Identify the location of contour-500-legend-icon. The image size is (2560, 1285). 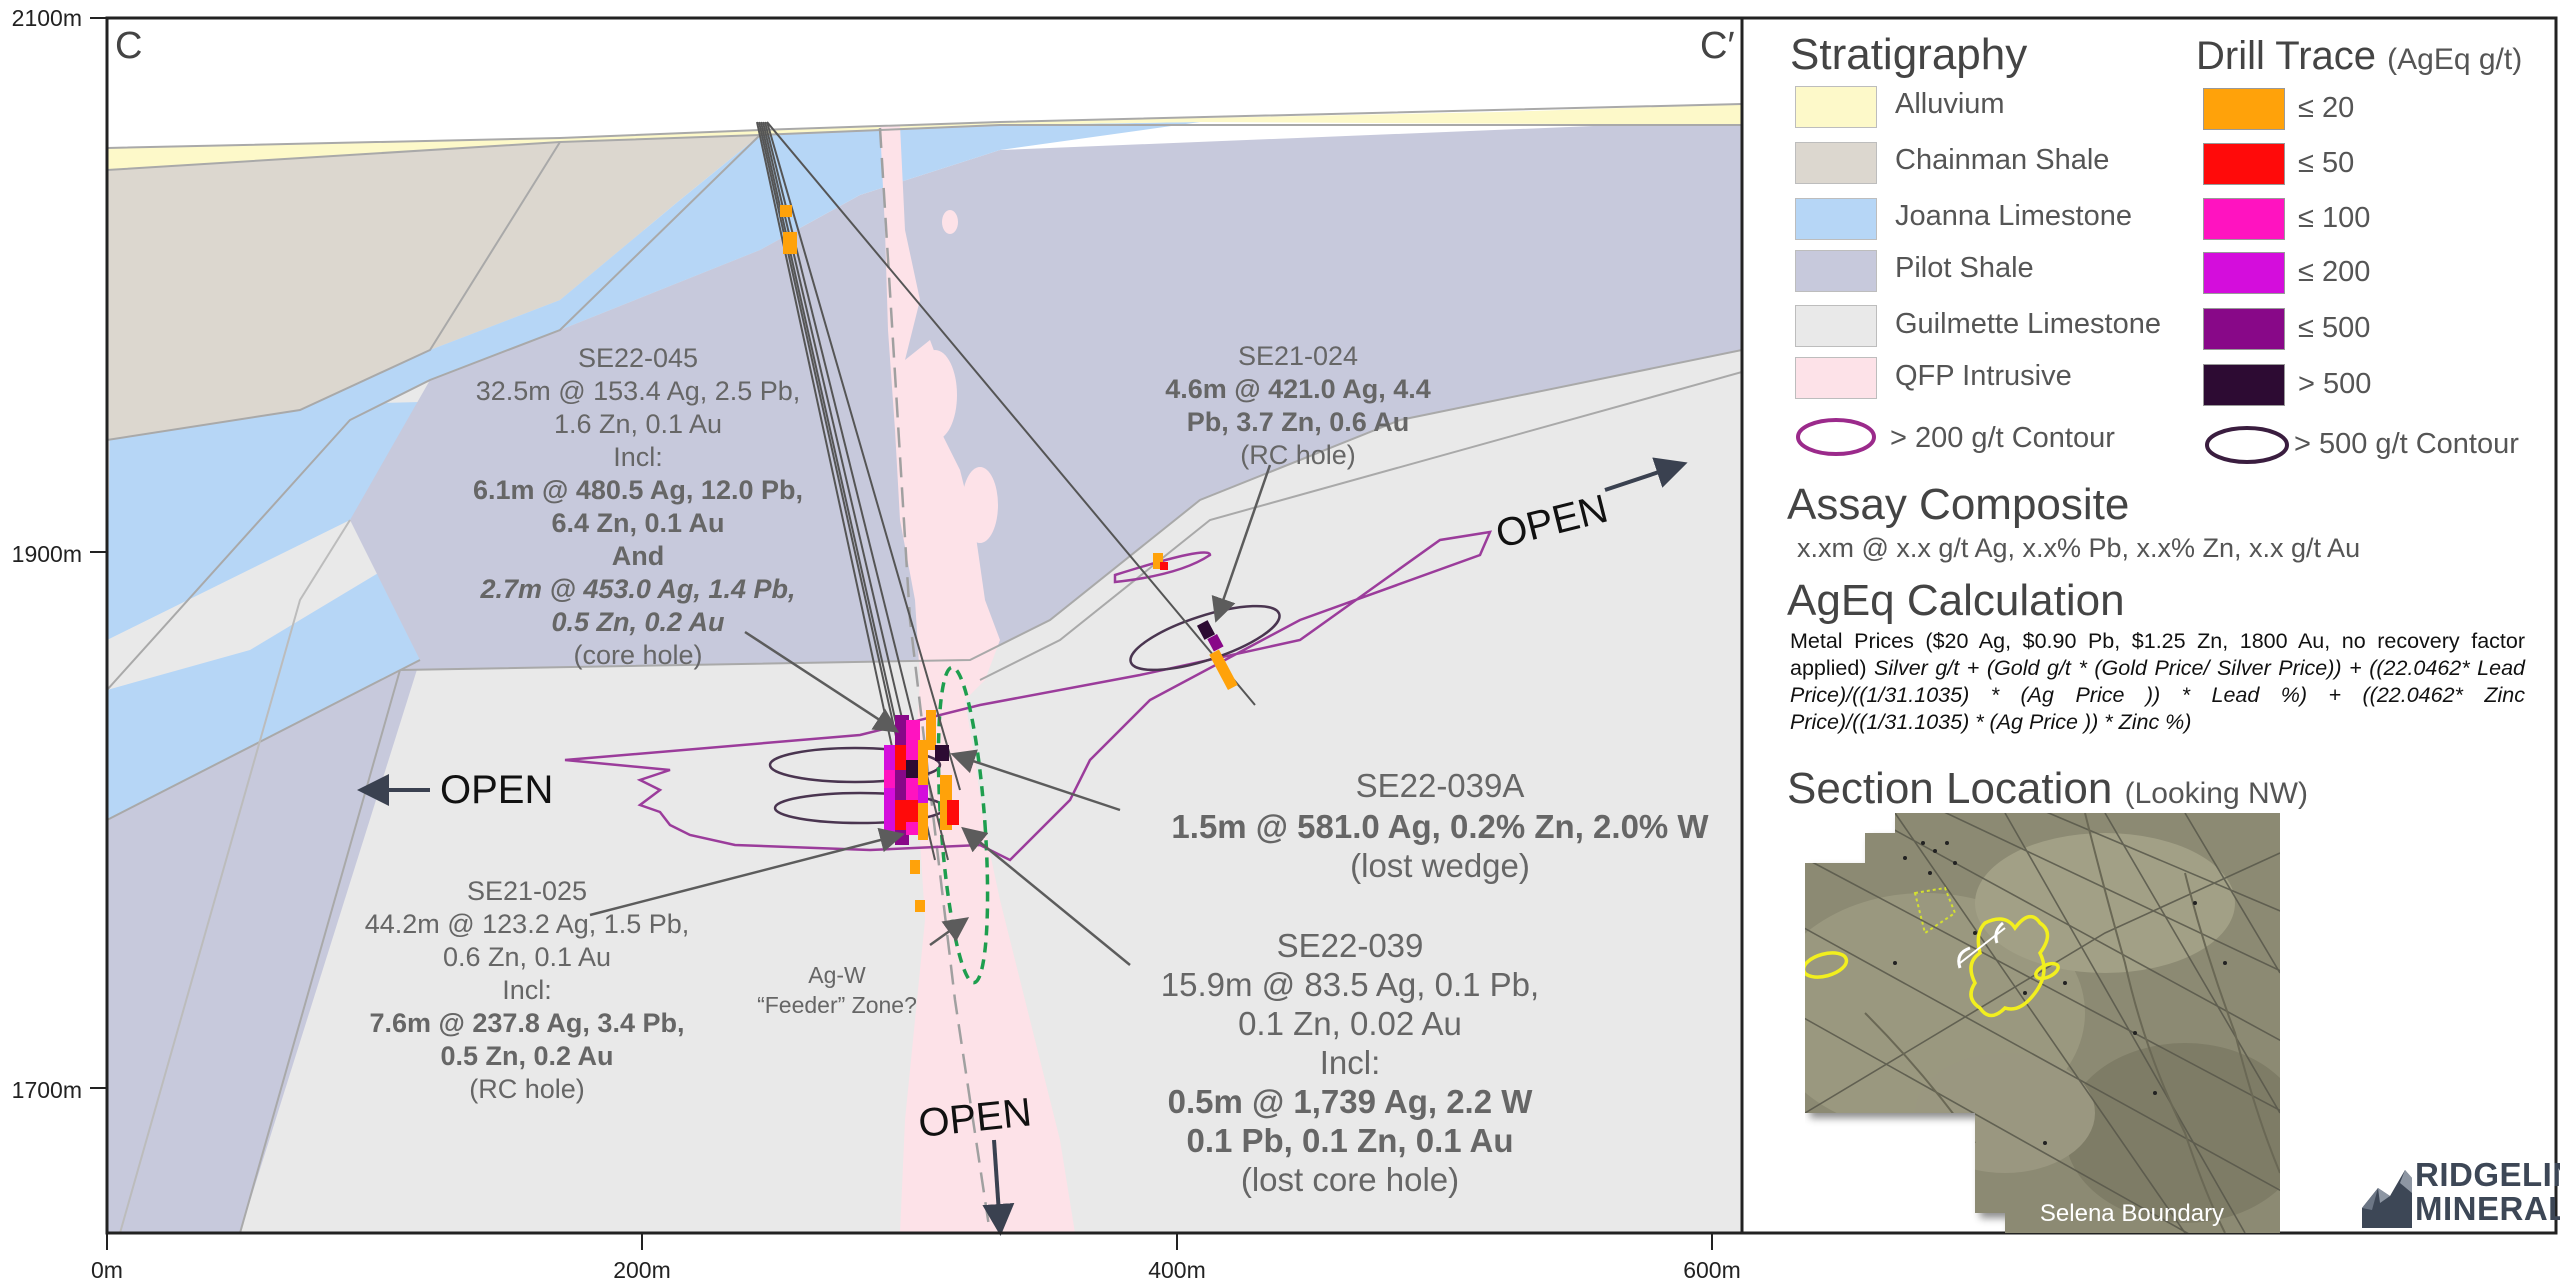
(2247, 445).